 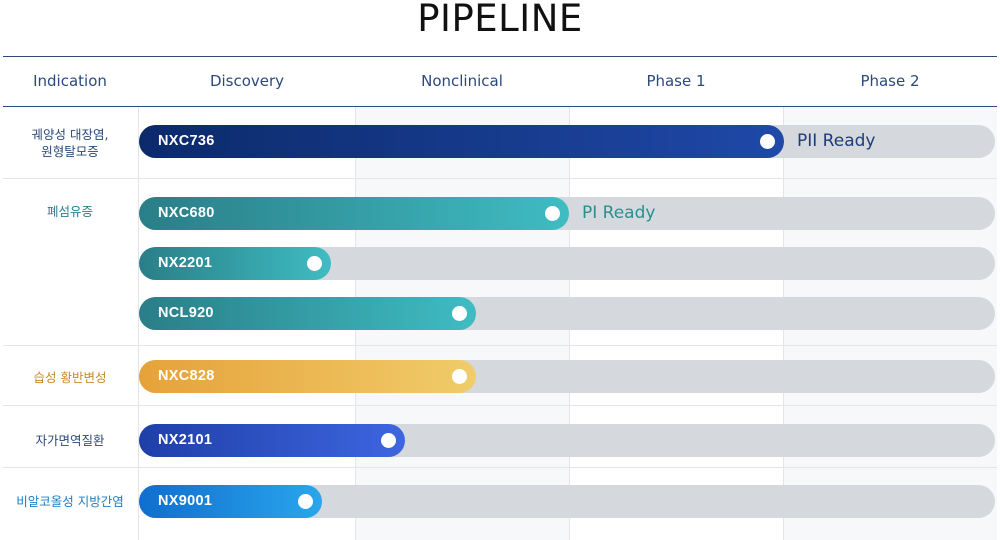 I want to click on progress-bar: NX2101, so click(x=272, y=440).